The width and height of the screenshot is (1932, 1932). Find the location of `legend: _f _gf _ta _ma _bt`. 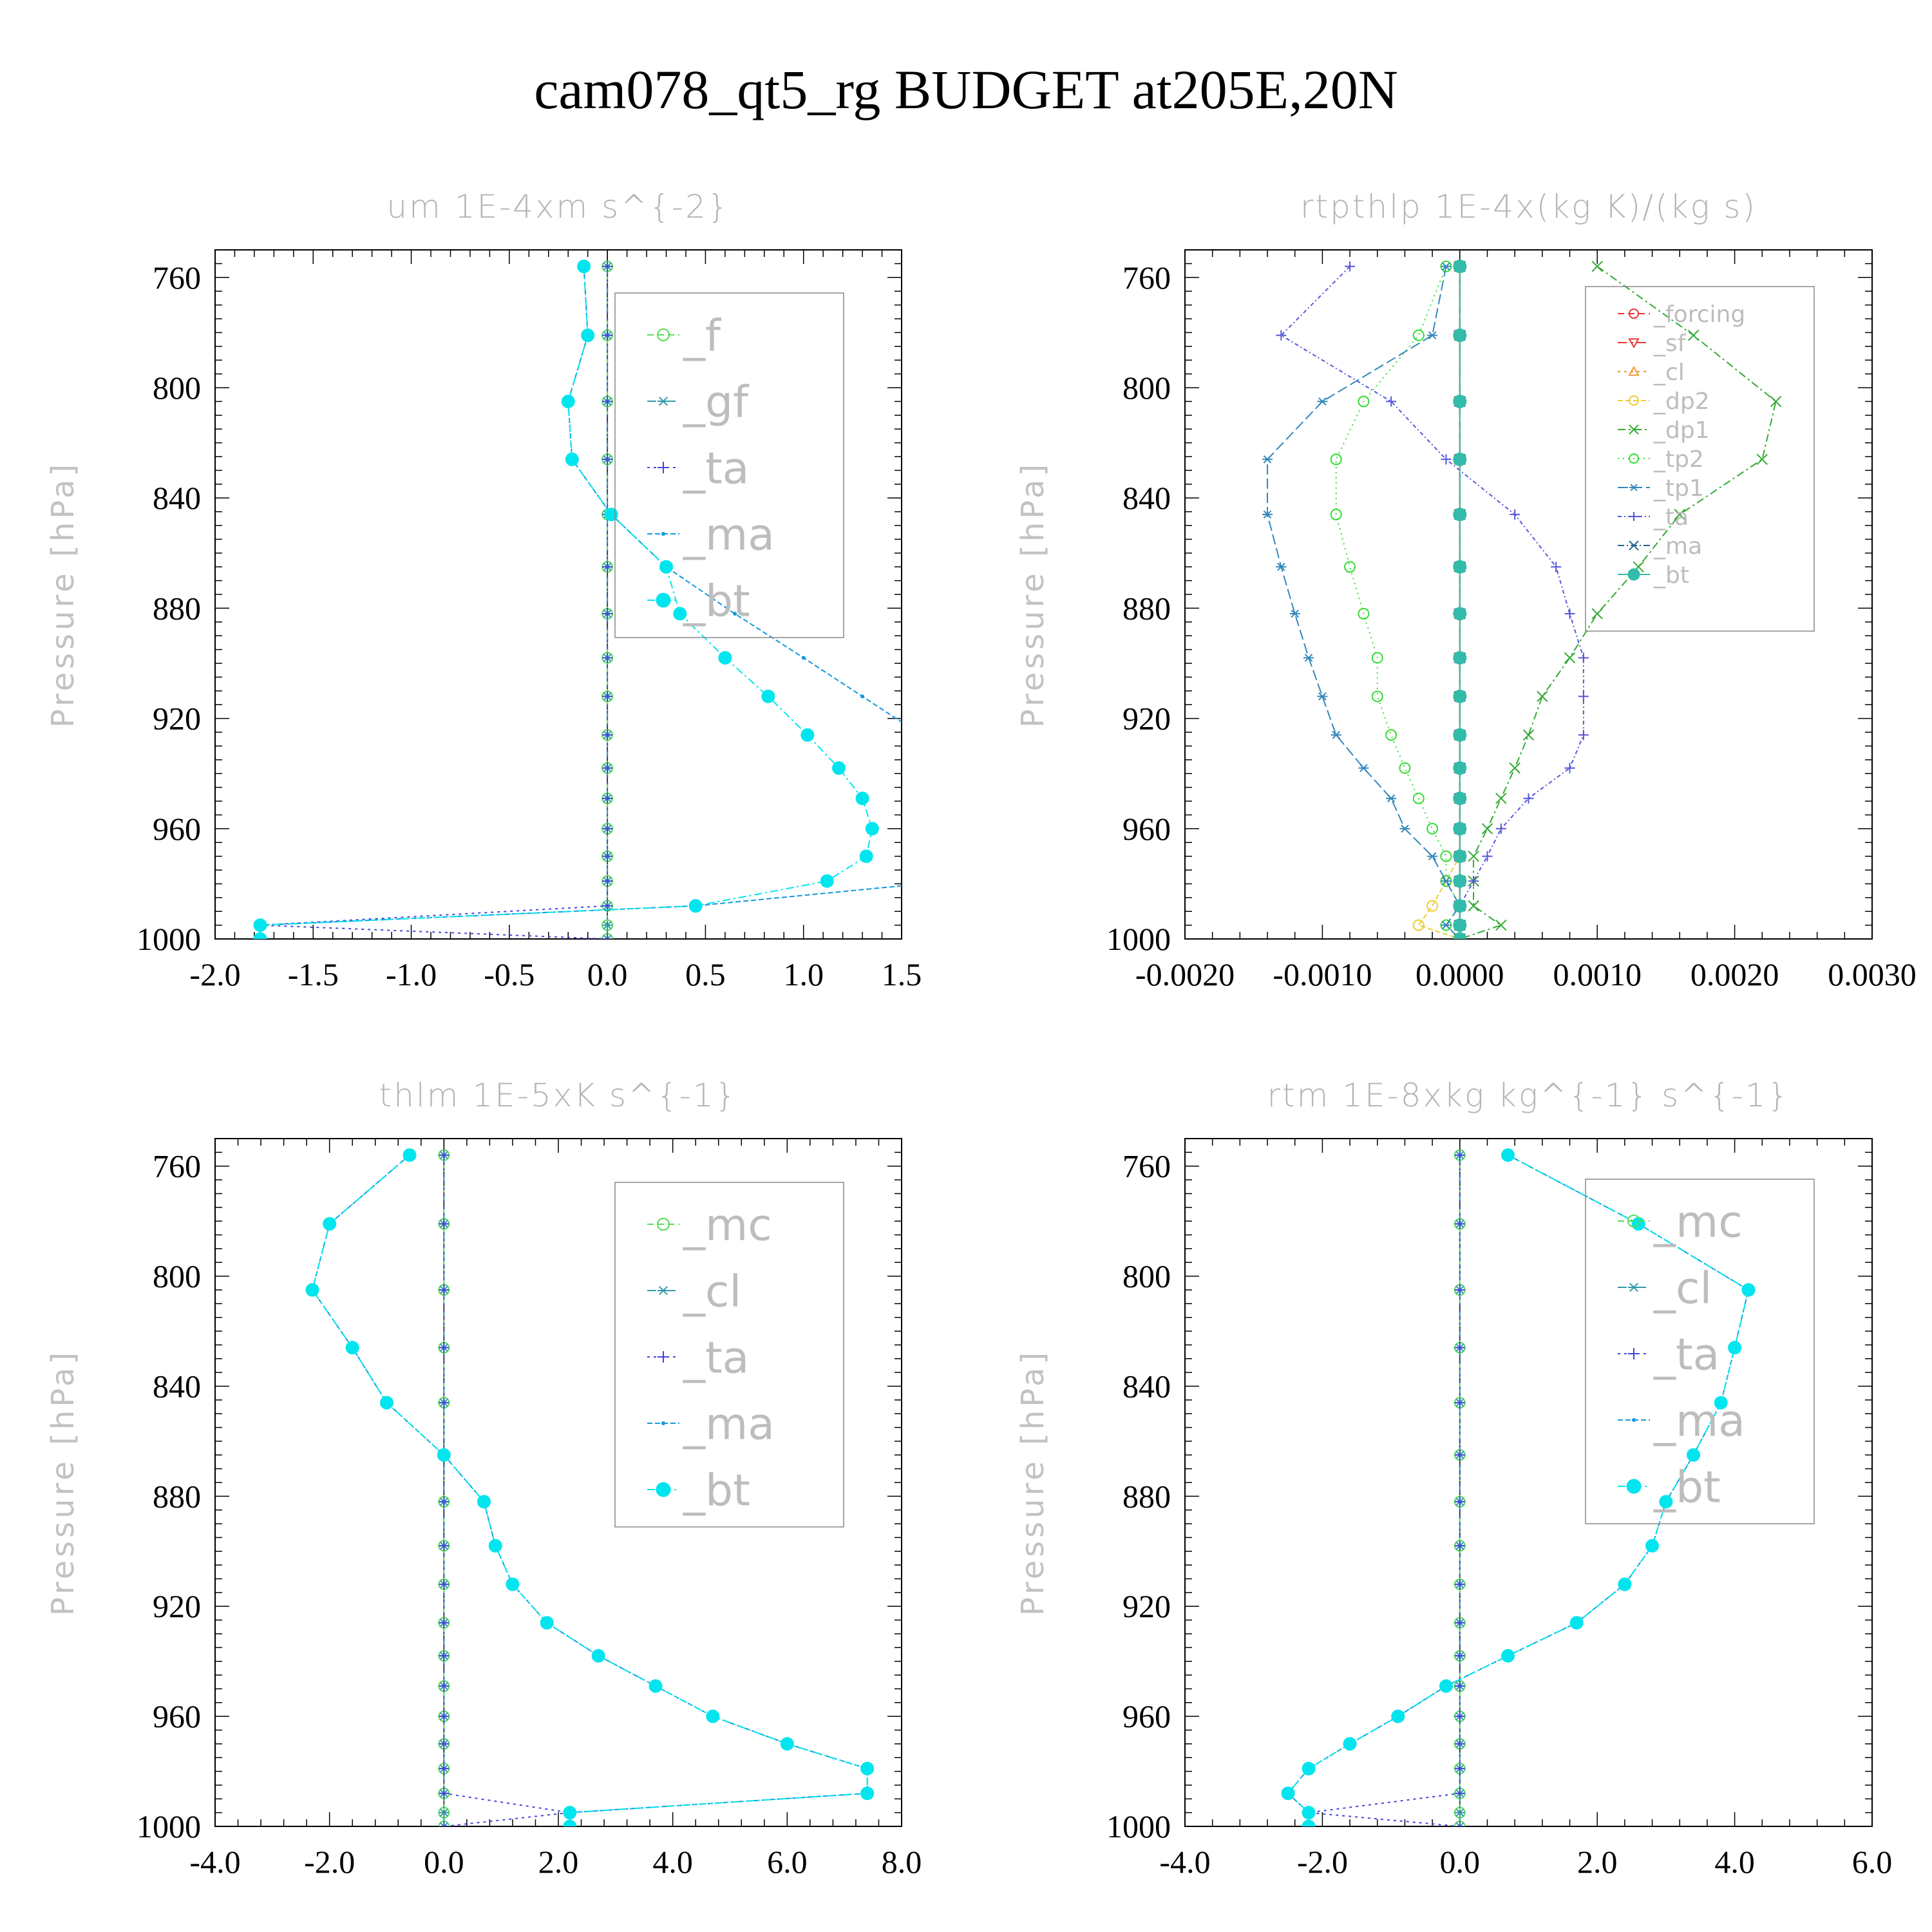

legend: _f _gf _ta _ma _bt is located at coordinates (729, 465).